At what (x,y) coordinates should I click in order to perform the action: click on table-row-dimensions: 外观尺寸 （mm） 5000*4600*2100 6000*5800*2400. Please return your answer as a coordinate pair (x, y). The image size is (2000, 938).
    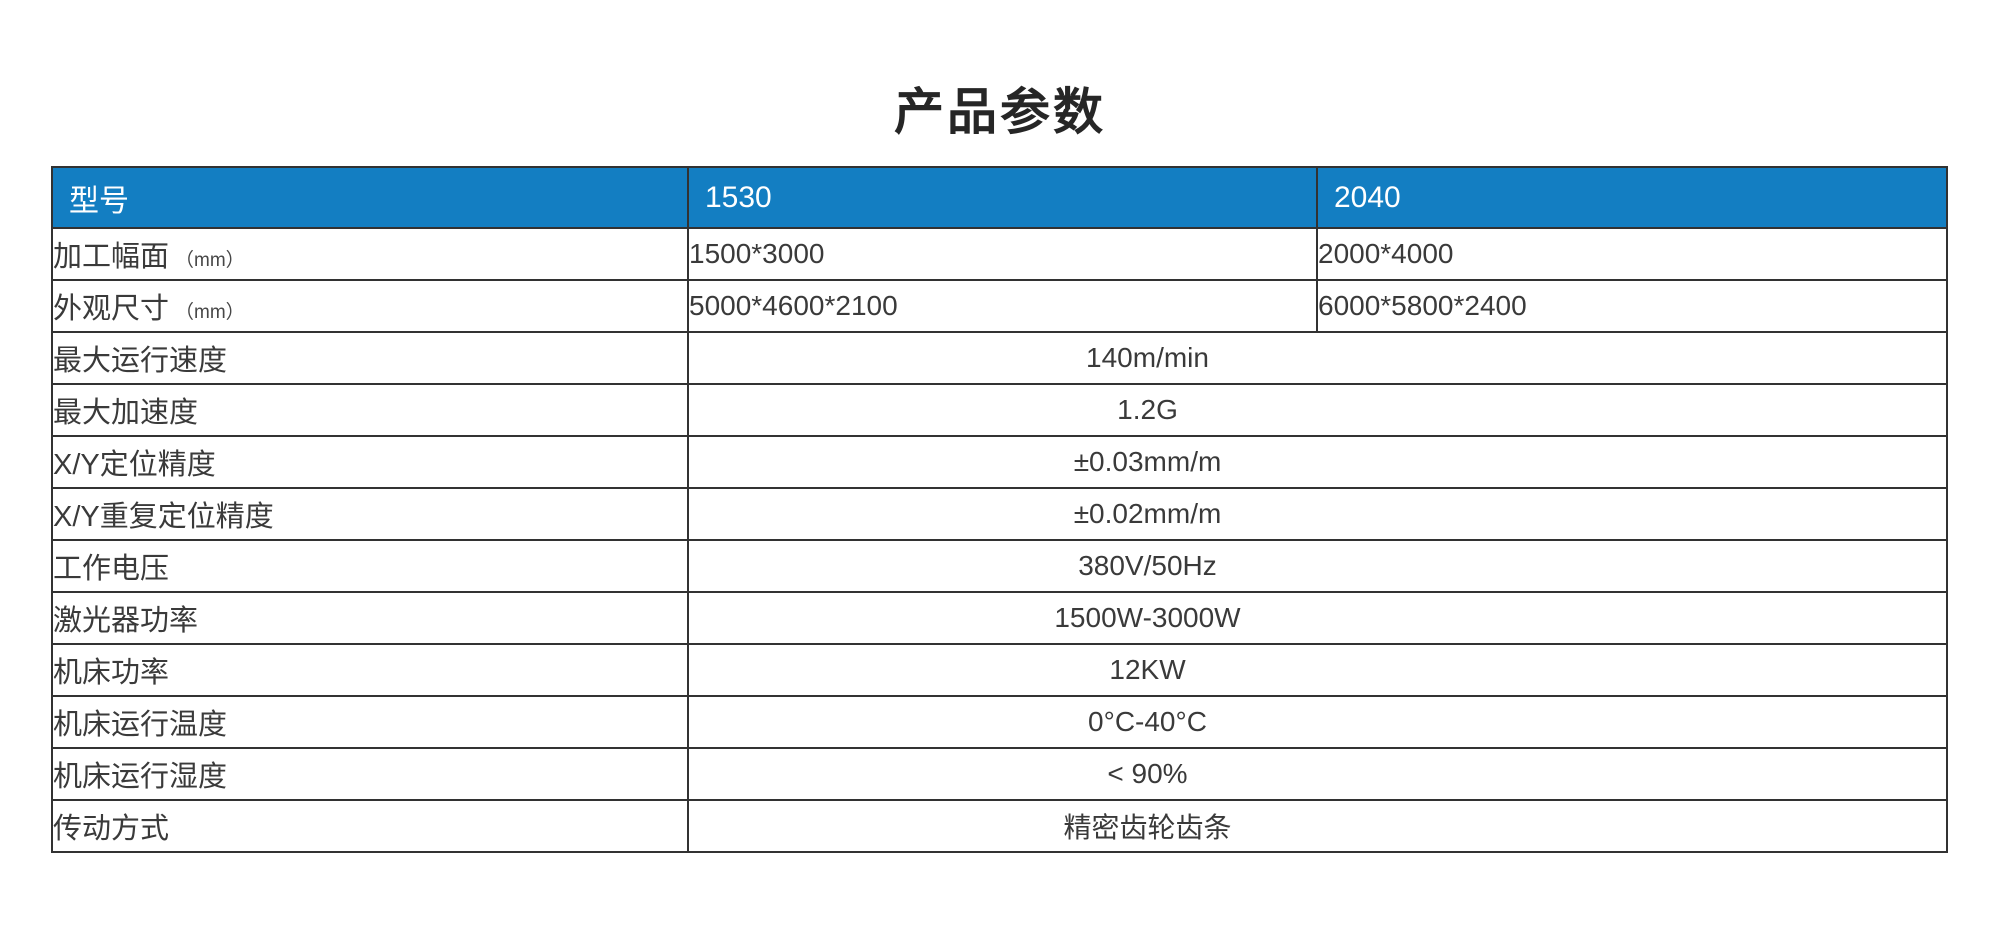
    Looking at the image, I should click on (999, 306).